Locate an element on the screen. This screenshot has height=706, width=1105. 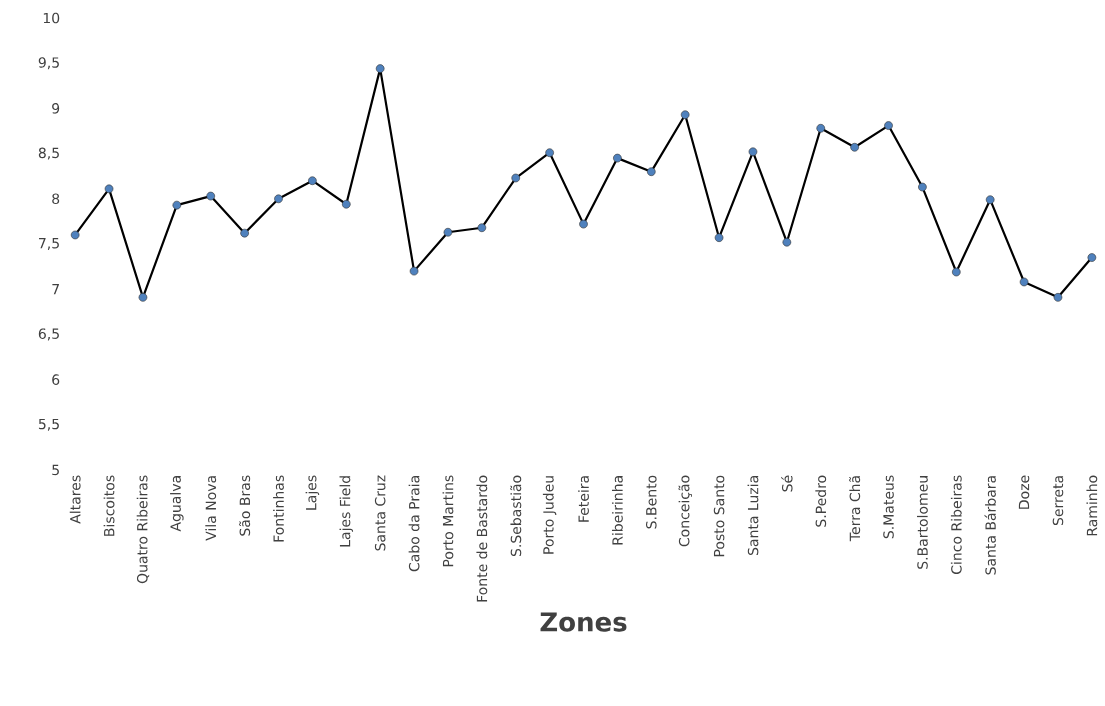
x-tick-label: Altares is located at coordinates (75, 499).